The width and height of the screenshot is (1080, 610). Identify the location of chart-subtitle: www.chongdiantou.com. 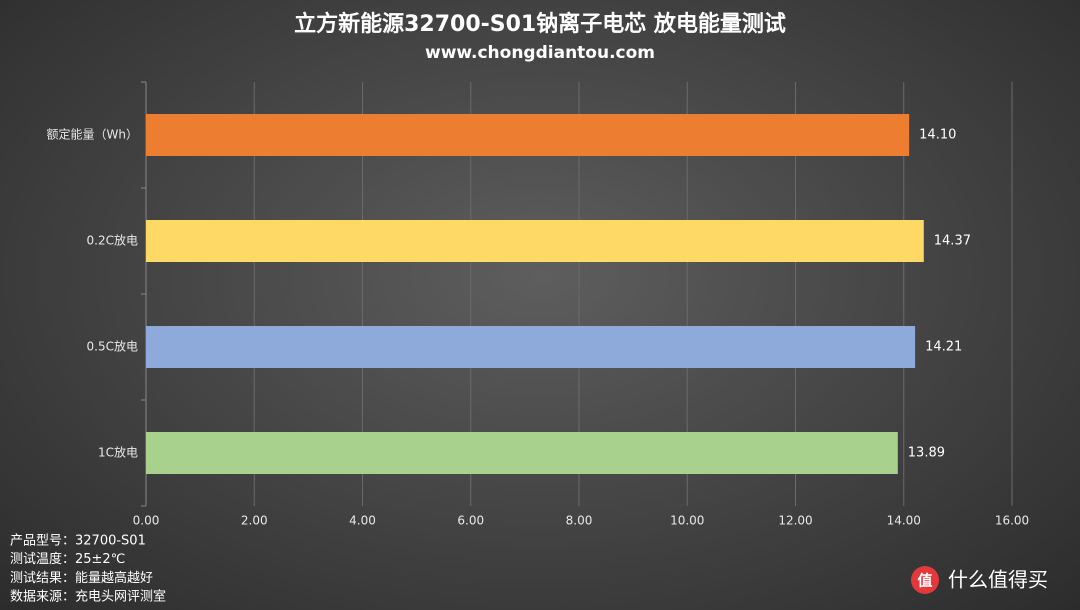
(540, 53).